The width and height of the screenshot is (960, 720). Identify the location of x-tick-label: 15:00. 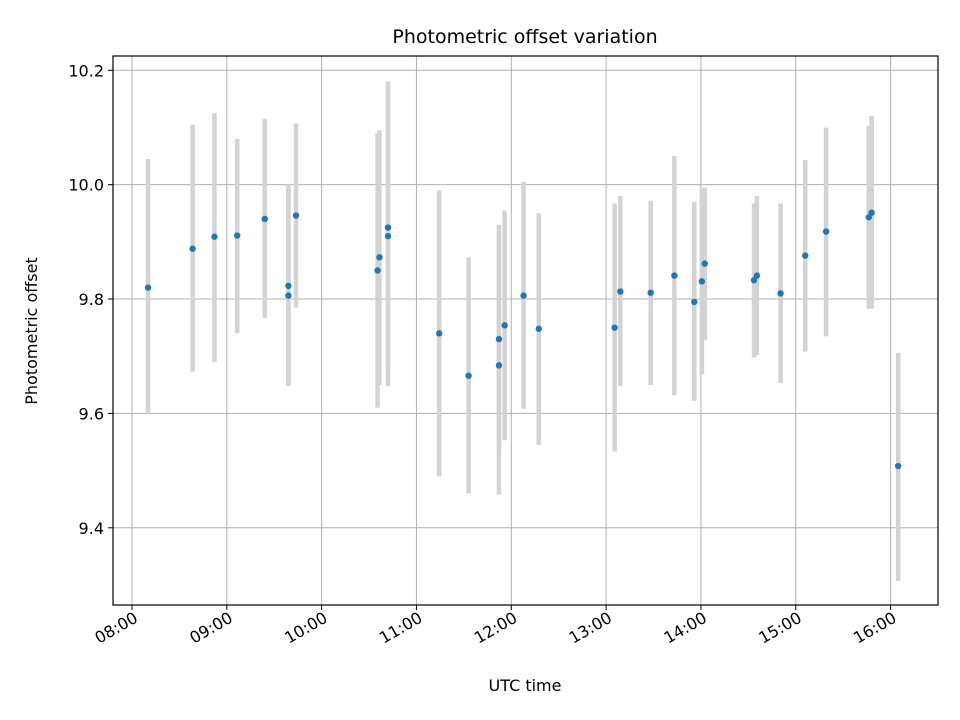
(779, 628).